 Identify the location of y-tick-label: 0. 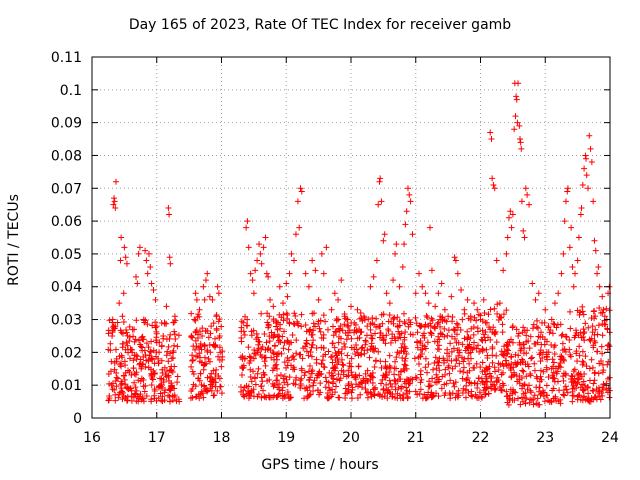
(77, 419).